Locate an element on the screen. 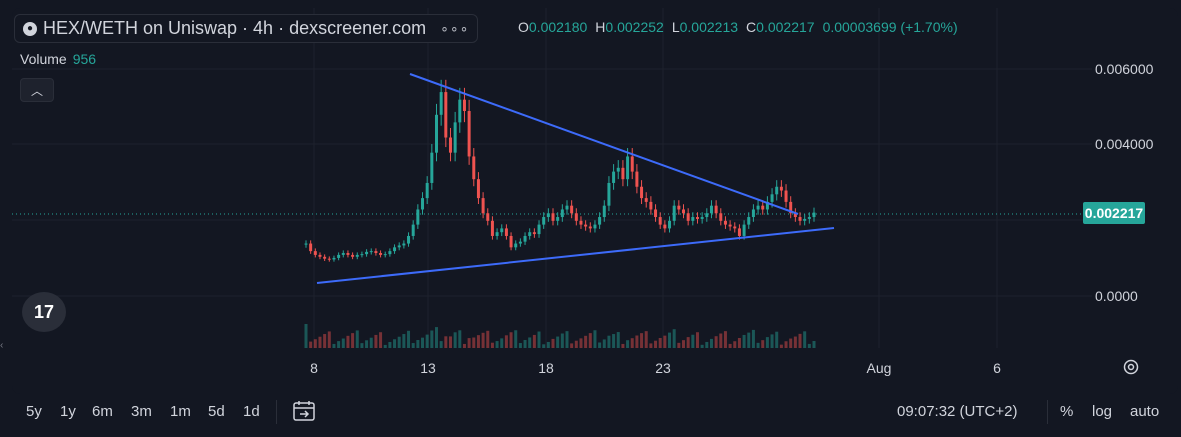 This screenshot has height=437, width=1181. timeframe-3m: 3m is located at coordinates (141, 411).